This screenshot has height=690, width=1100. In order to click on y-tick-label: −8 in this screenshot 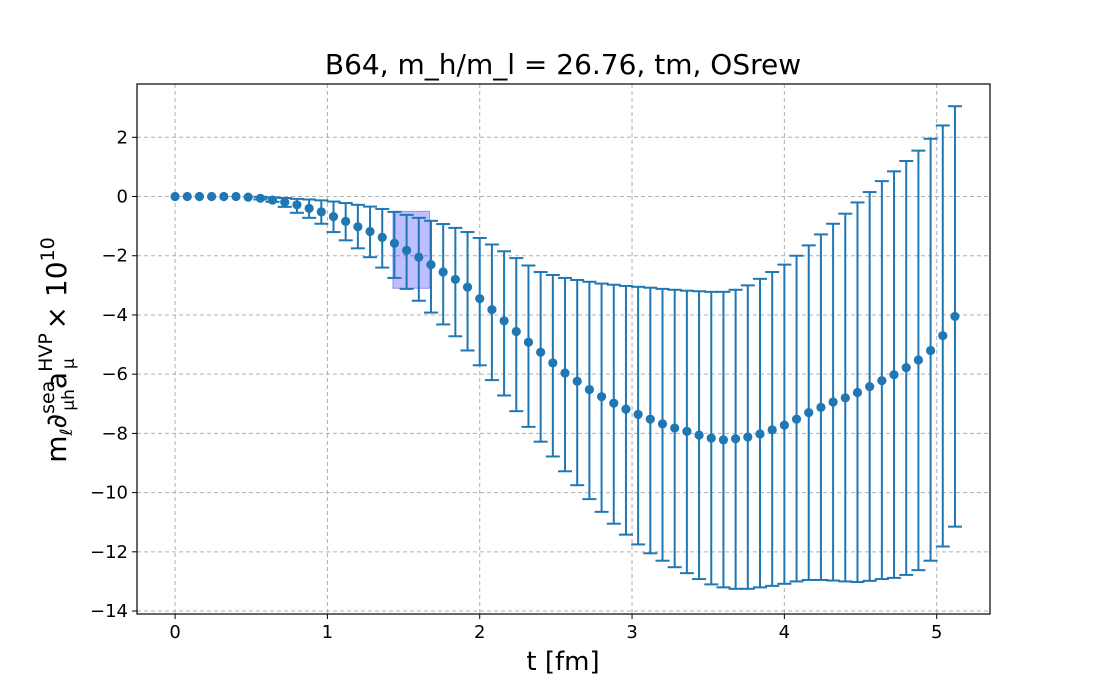, I will do `click(114, 433)`.